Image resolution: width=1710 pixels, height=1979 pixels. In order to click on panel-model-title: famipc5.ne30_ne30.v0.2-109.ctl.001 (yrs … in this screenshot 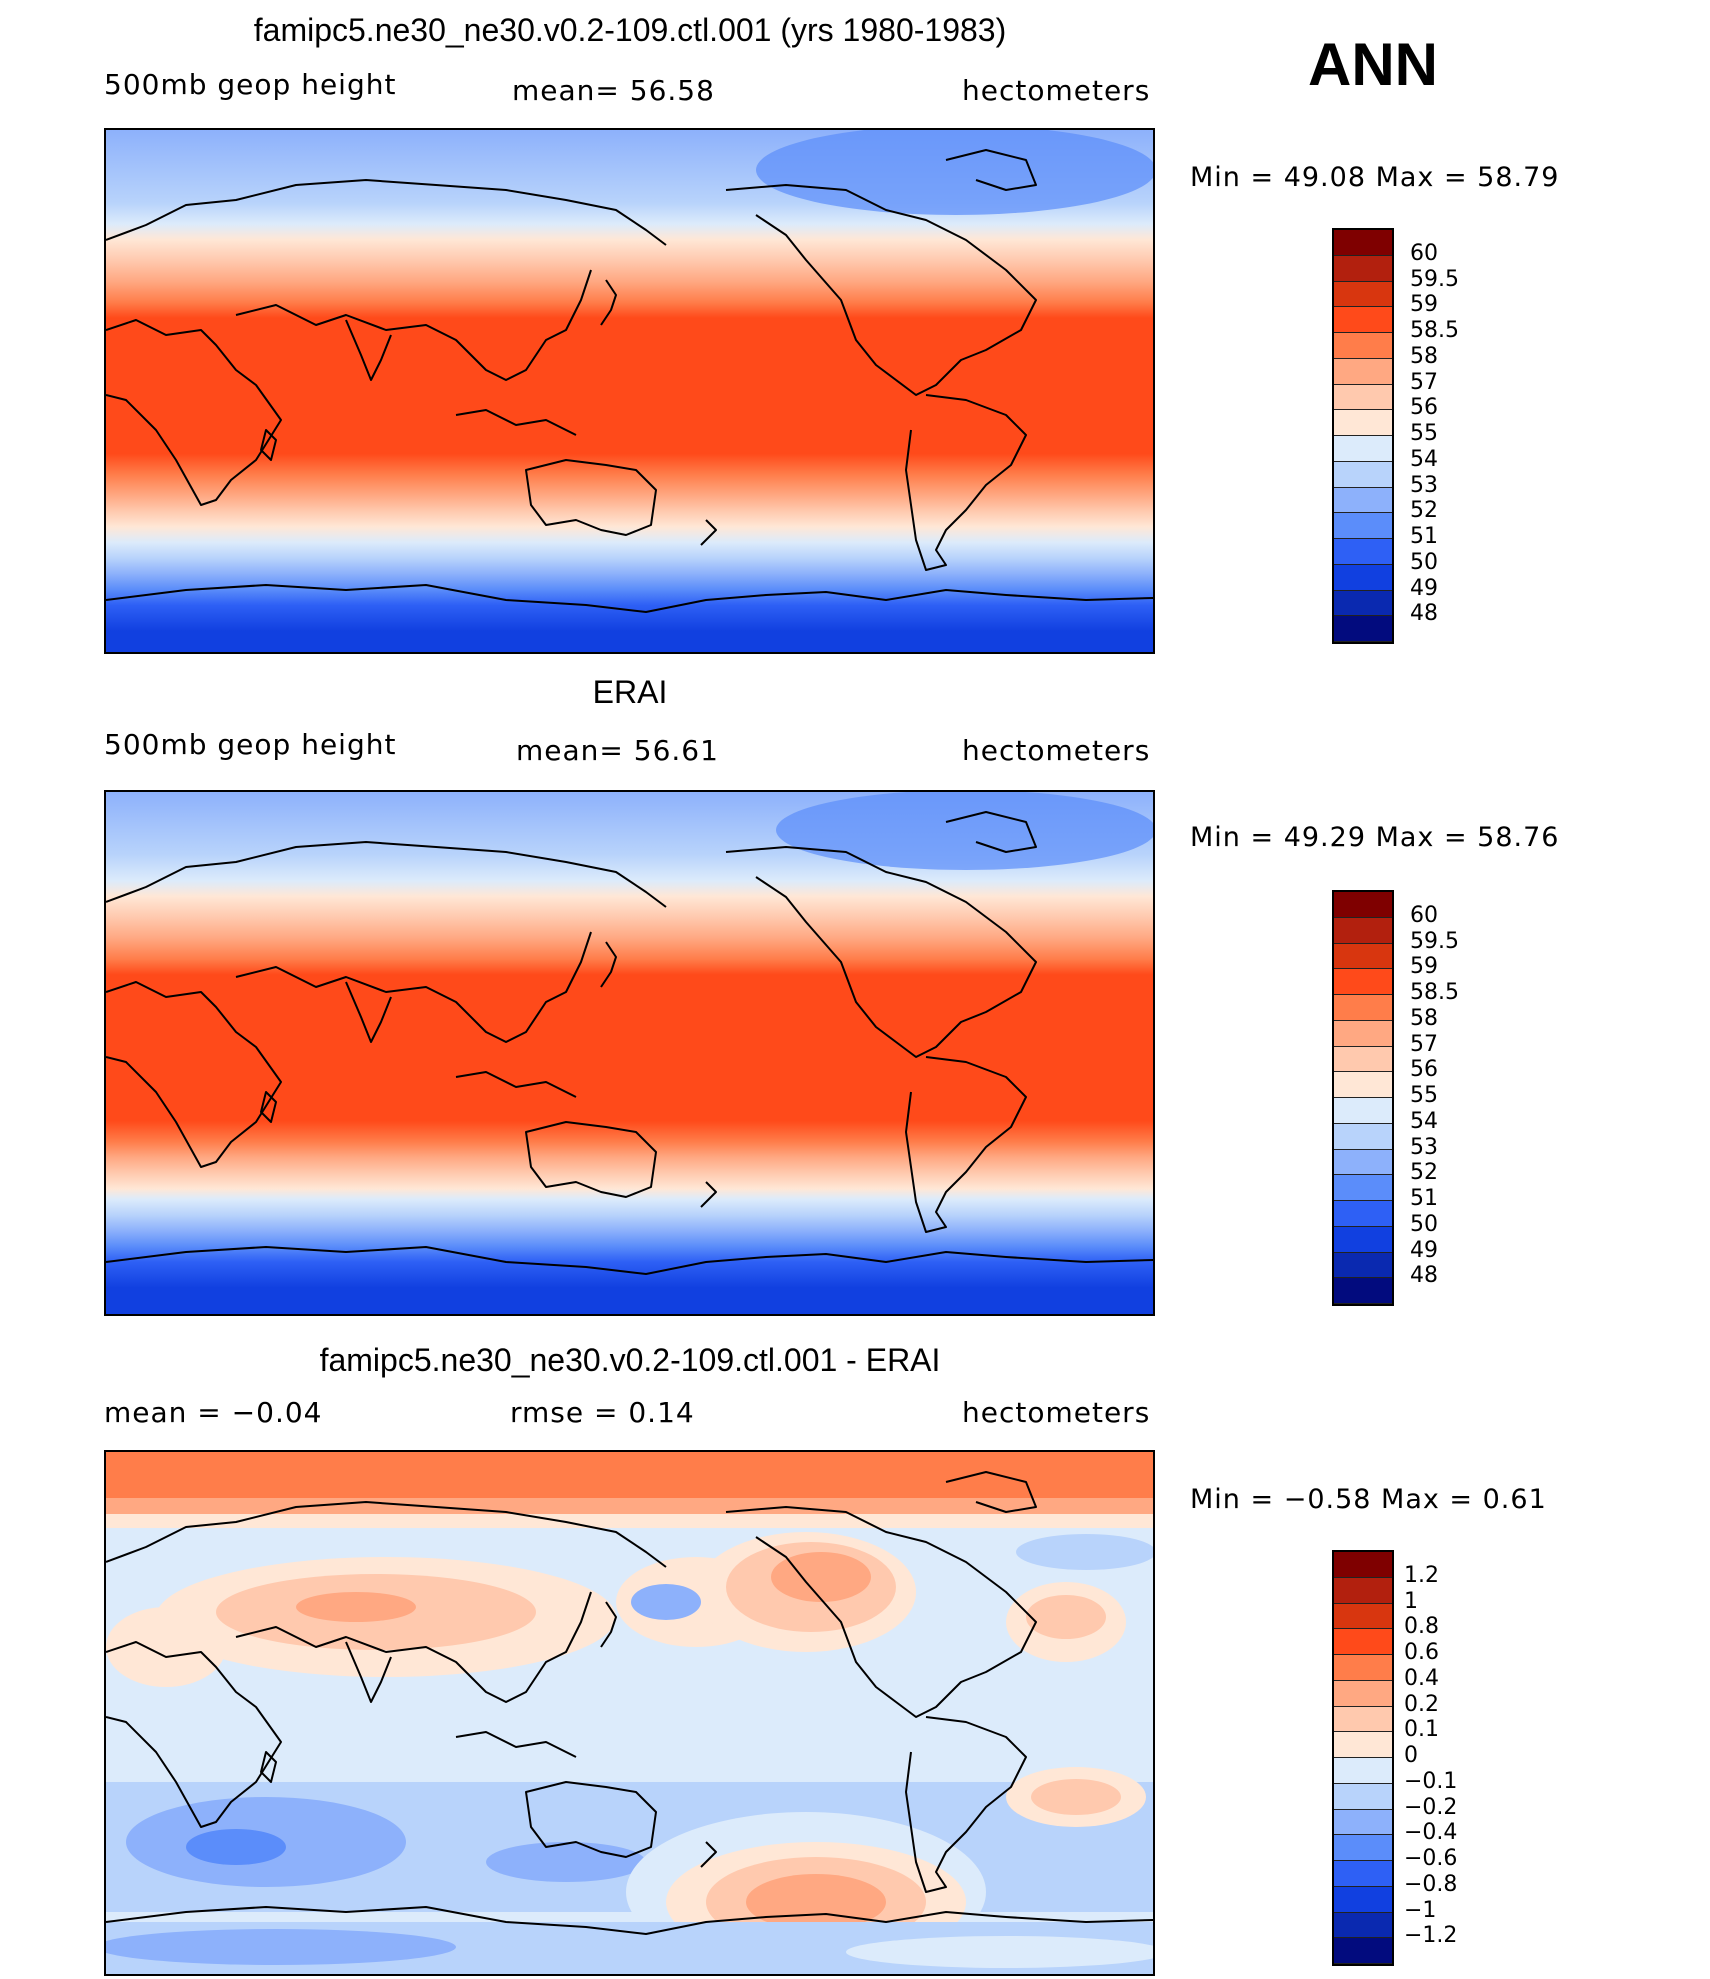, I will do `click(630, 30)`.